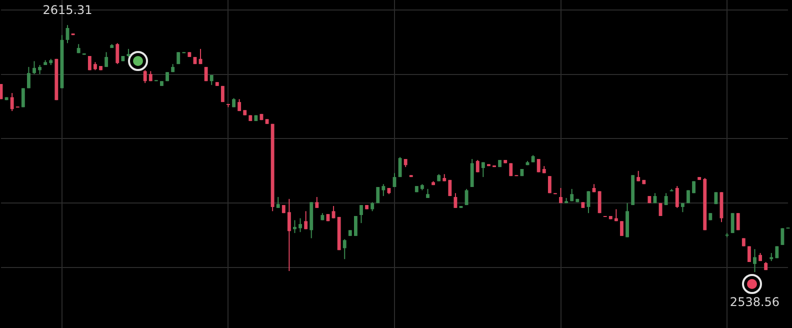  Describe the element at coordinates (67, 10) in the screenshot. I see `annotation: 2615.31` at that location.